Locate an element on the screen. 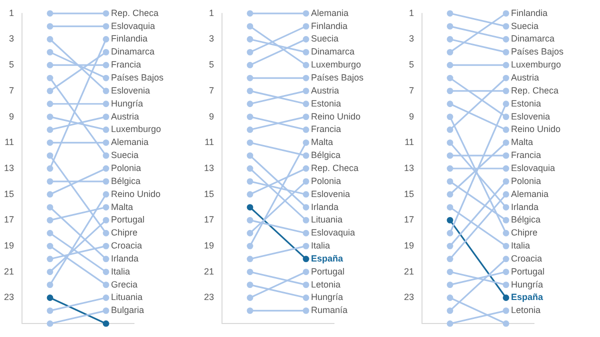 The image size is (600, 337). series-label: Países Bajos is located at coordinates (537, 51).